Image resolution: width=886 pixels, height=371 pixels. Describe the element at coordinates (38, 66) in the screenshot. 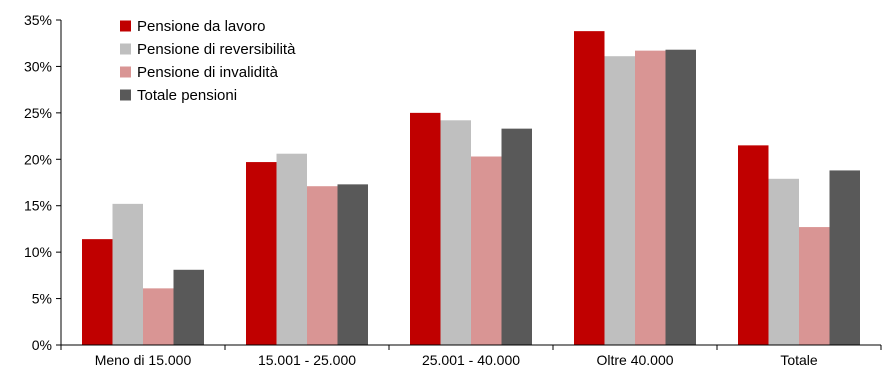

I see `y-tick-label: 30%` at that location.